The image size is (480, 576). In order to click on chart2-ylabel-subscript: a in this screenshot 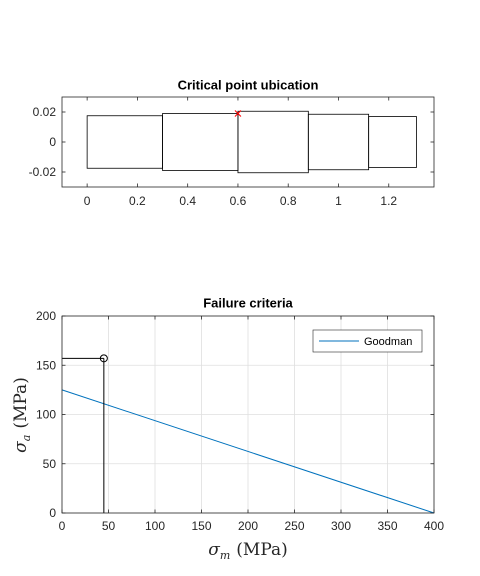, I will do `click(26, 438)`.